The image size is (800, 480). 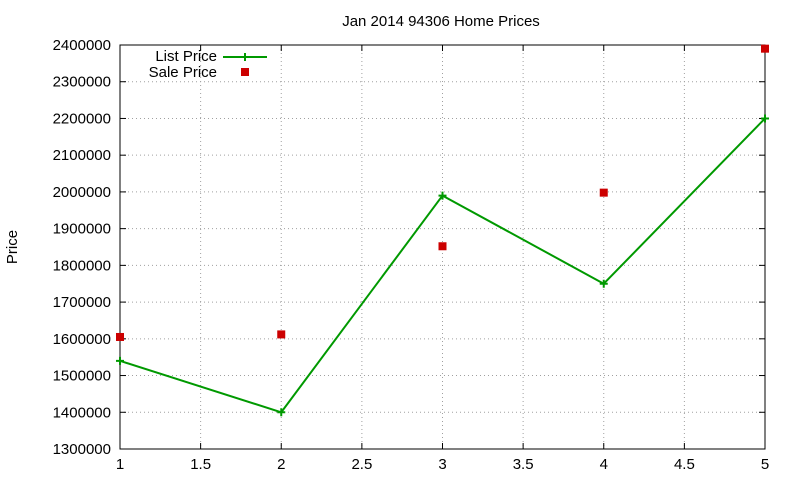 What do you see at coordinates (186, 56) in the screenshot?
I see `legend-label-list-price: List Price` at bounding box center [186, 56].